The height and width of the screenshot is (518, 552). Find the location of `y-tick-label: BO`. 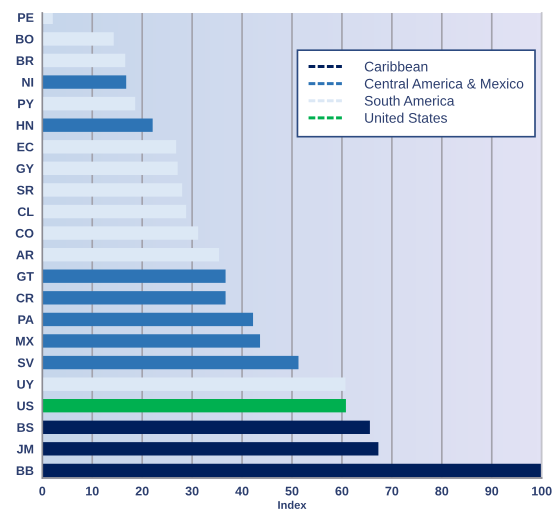

y-tick-label: BO is located at coordinates (25, 39).